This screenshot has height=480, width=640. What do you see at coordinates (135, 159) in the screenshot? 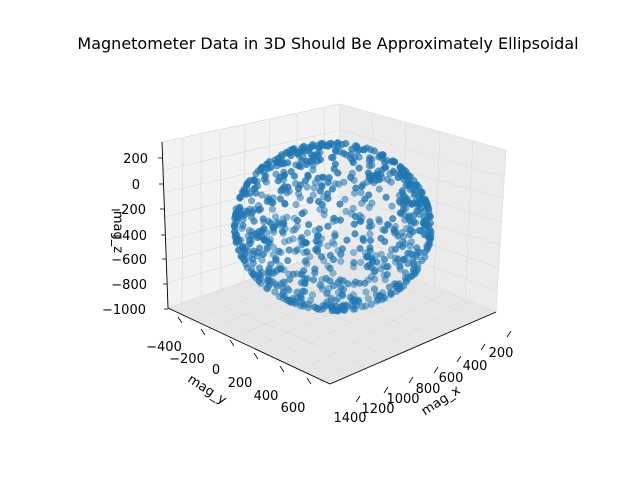
I see `z-tick-label: 200` at bounding box center [135, 159].